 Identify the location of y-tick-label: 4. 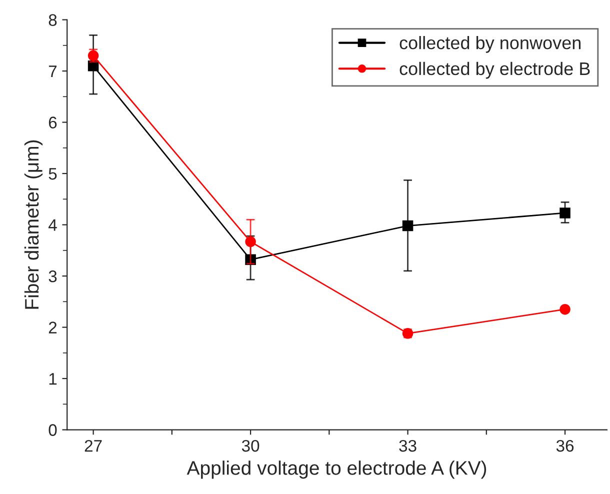
(52, 225).